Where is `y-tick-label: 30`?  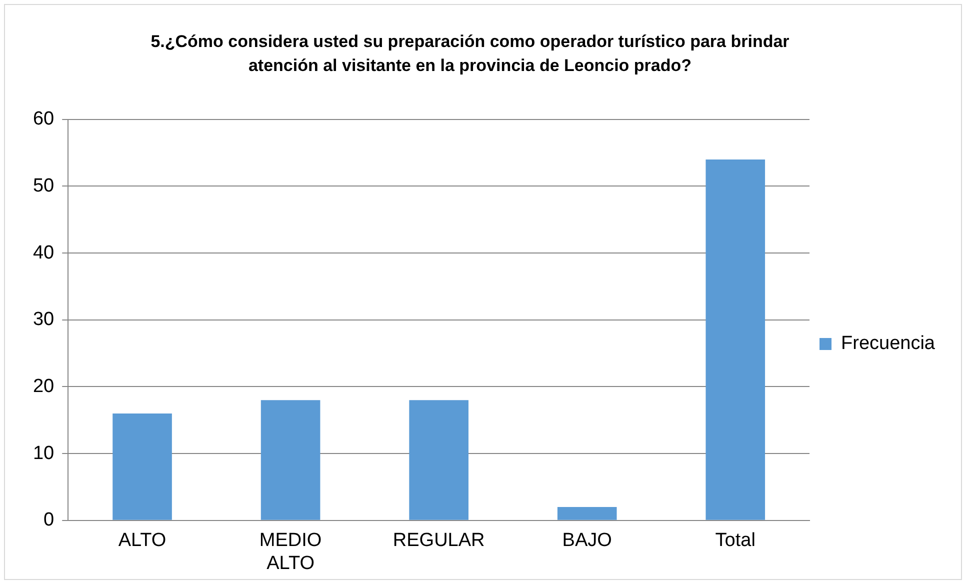
y-tick-label: 30 is located at coordinates (43, 319).